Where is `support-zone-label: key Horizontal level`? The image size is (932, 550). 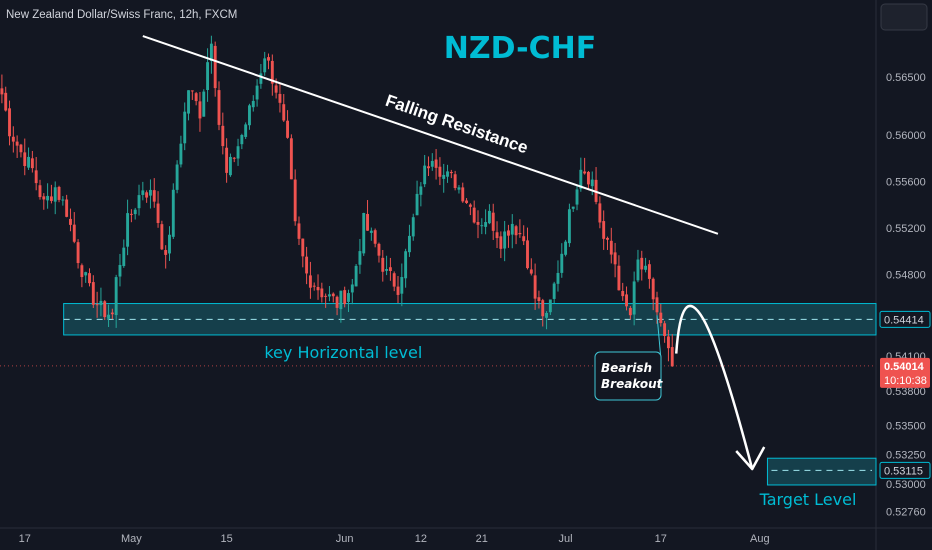
support-zone-label: key Horizontal level is located at coordinates (343, 352).